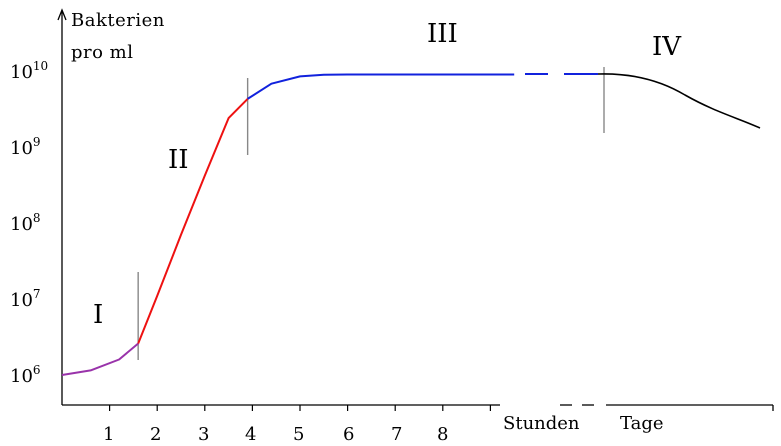  I want to click on y-axis-label-line-2: pro ml, so click(102, 52).